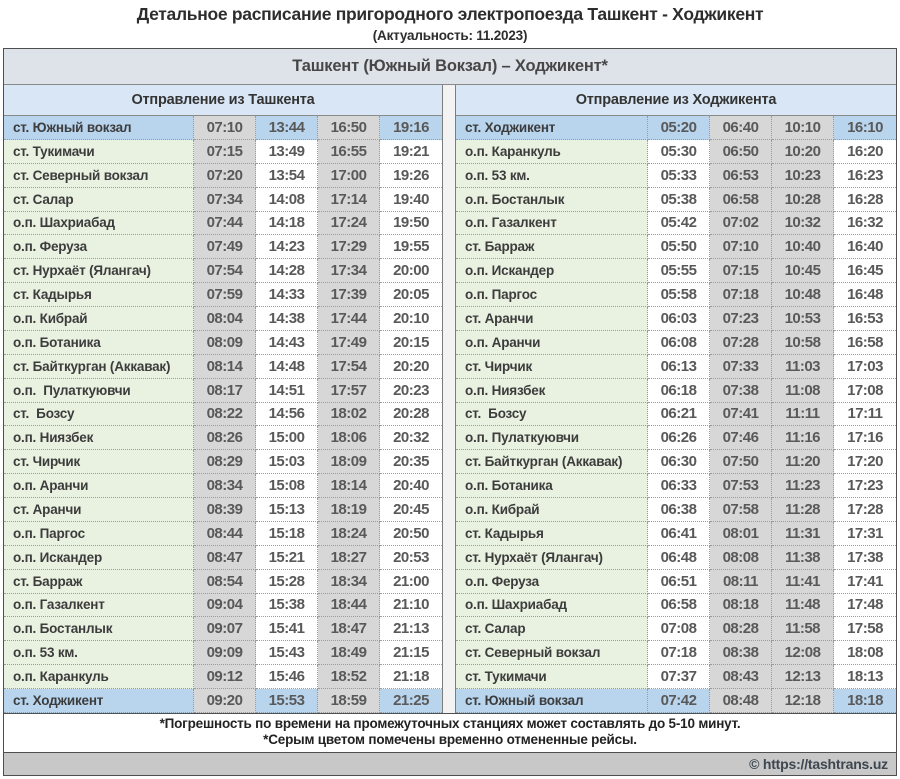 The height and width of the screenshot is (779, 900). What do you see at coordinates (741, 151) in the screenshot?
I see `departure-time-cell: 06:50` at bounding box center [741, 151].